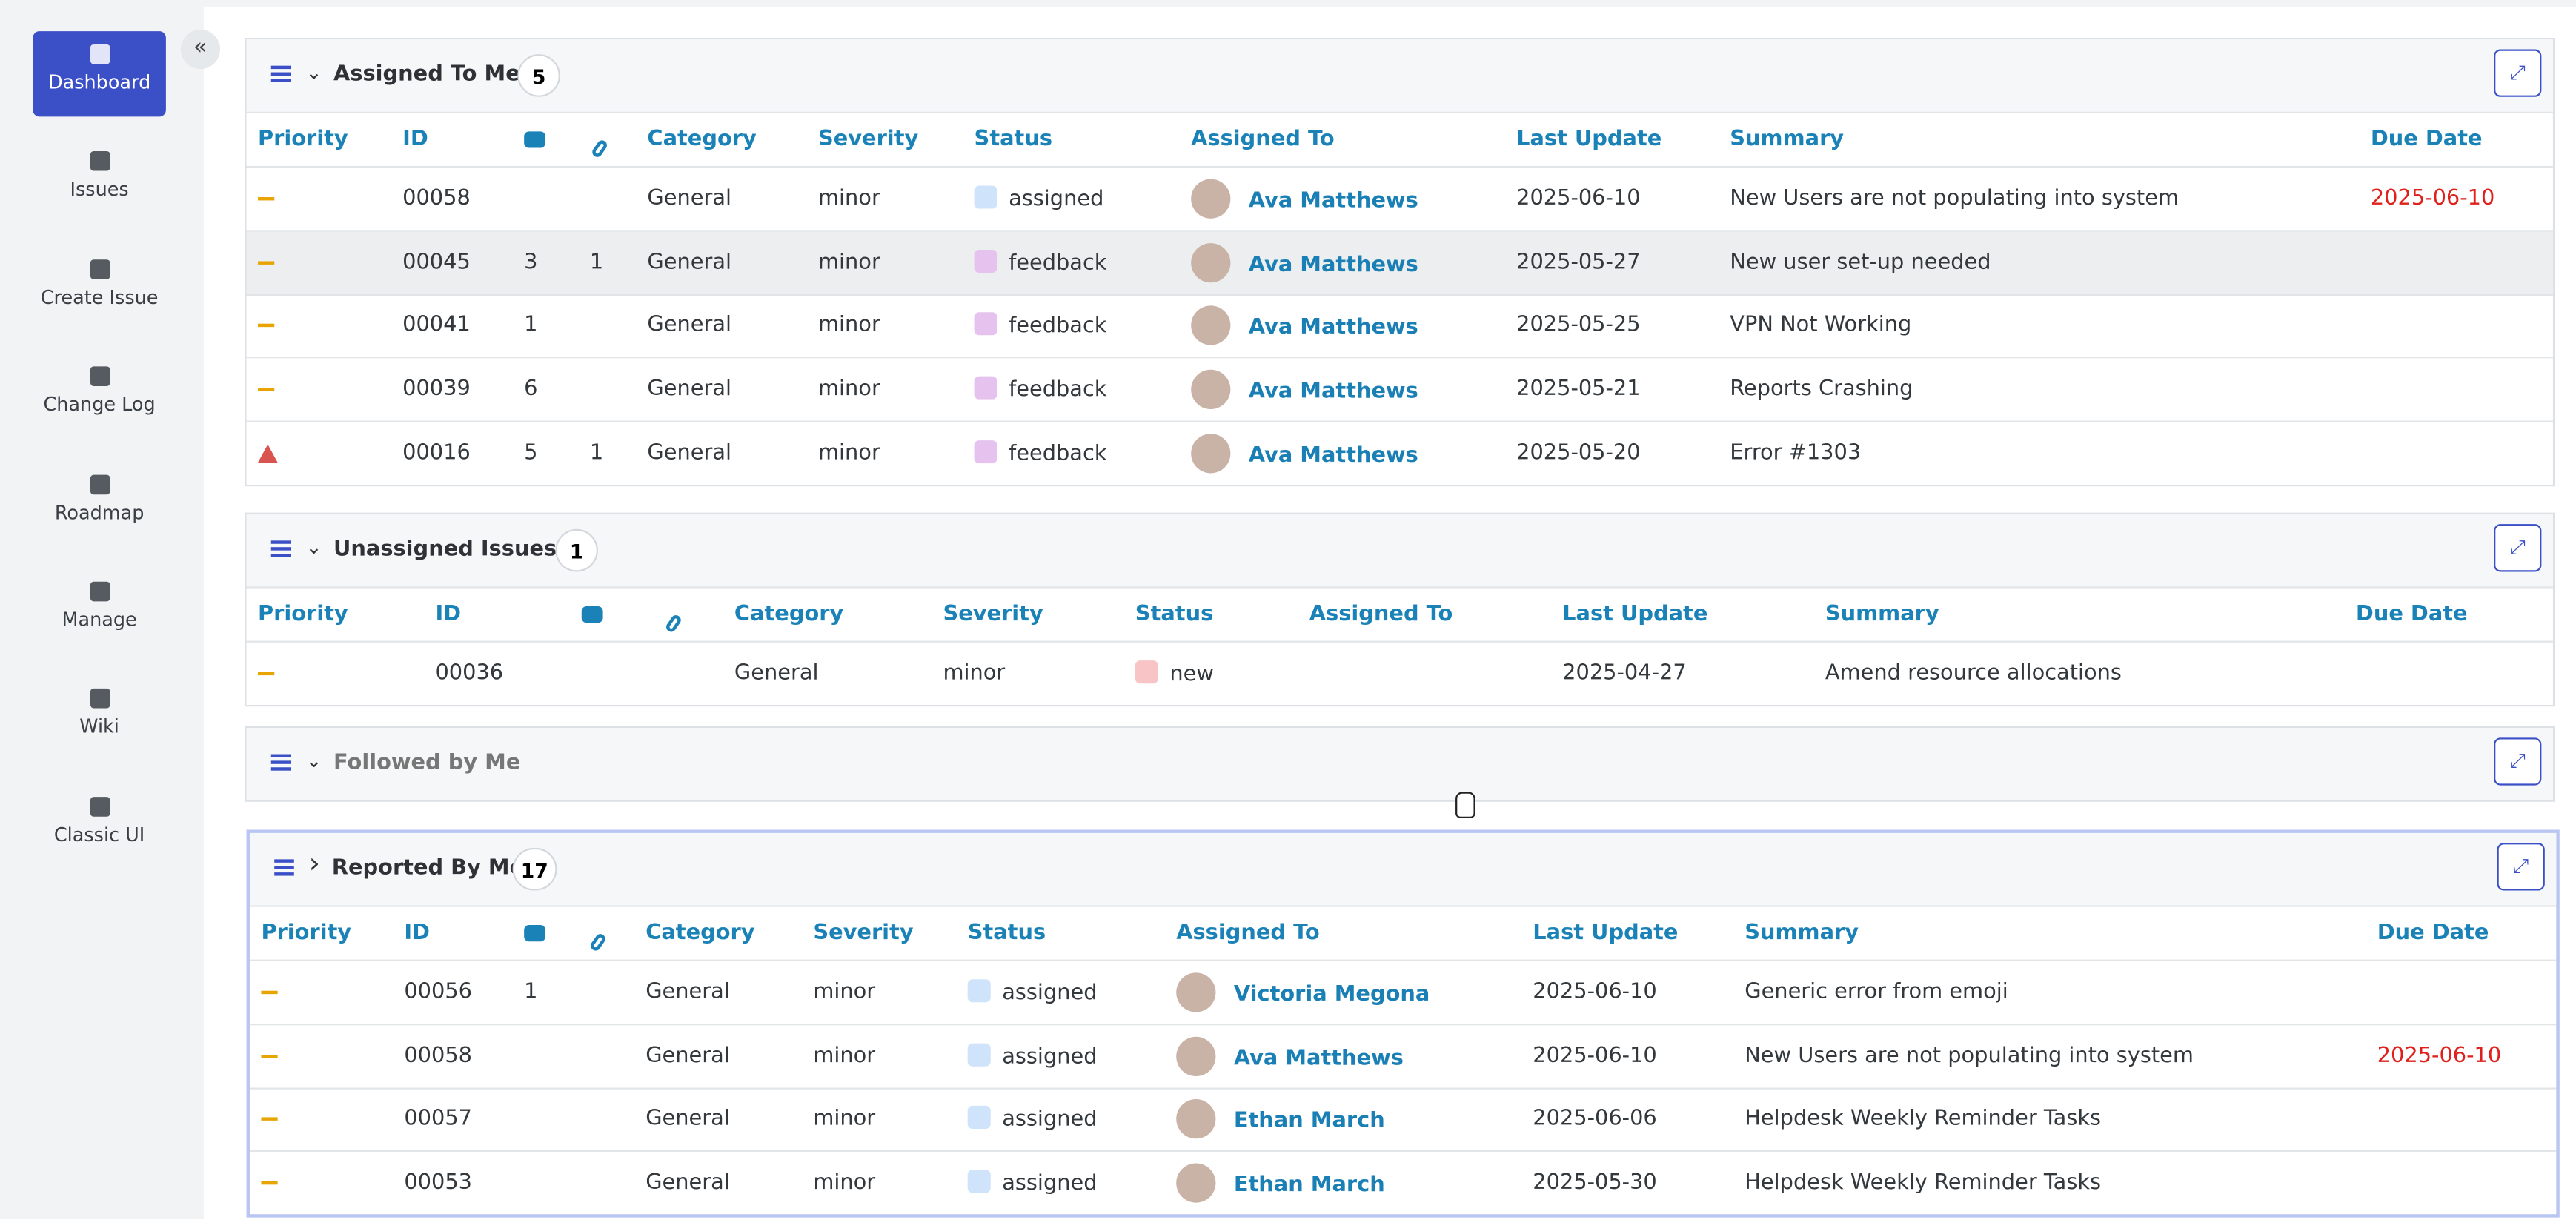  I want to click on nav-item: Classic UI, so click(99, 826).